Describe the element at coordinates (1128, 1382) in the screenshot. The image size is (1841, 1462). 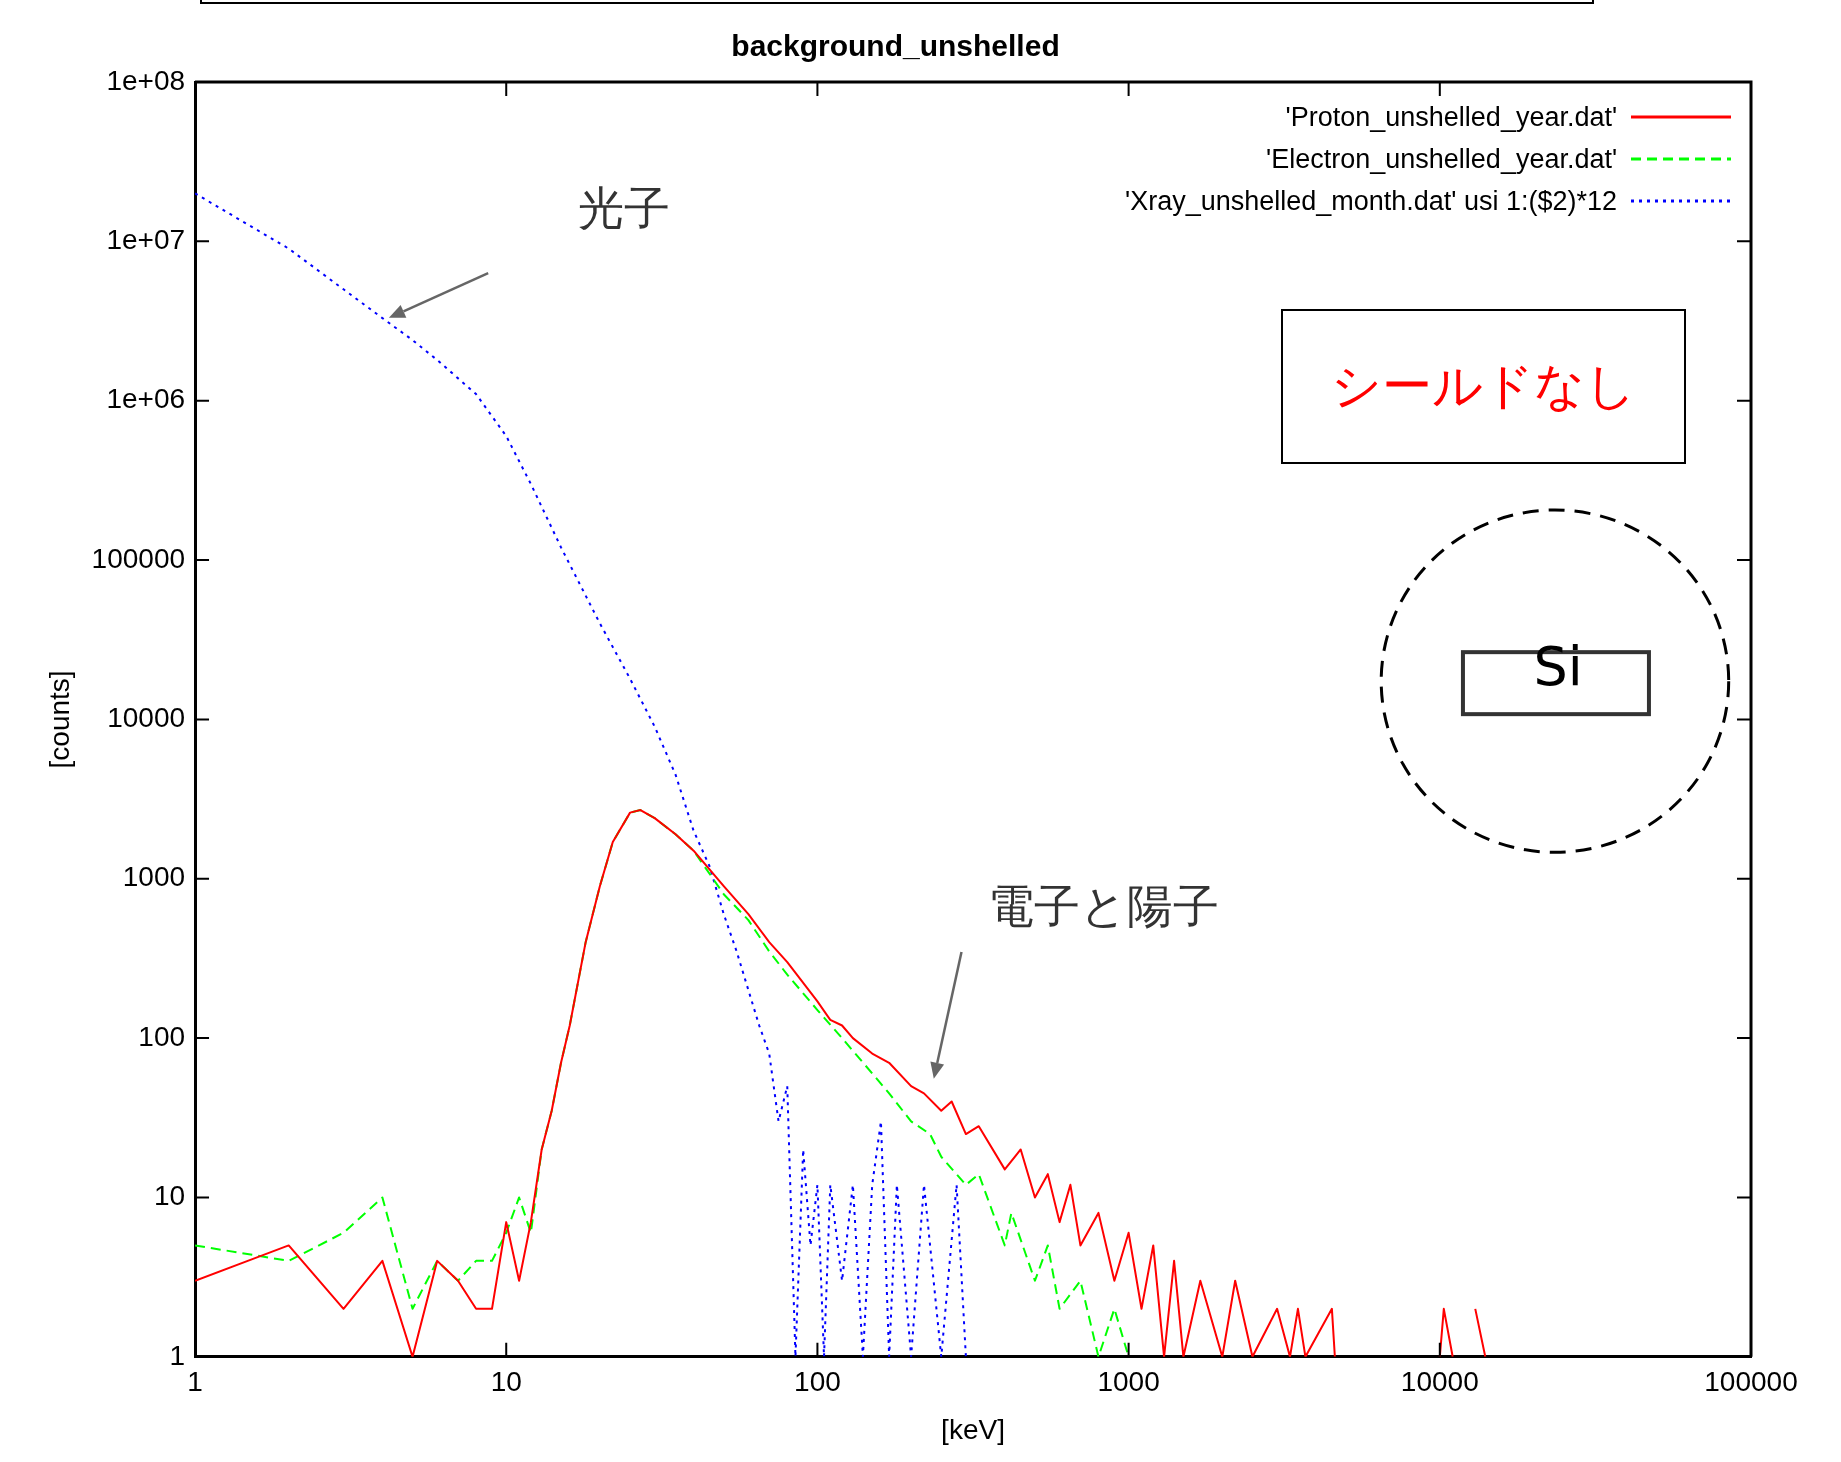
I see `x-tick-label: 1000` at that location.